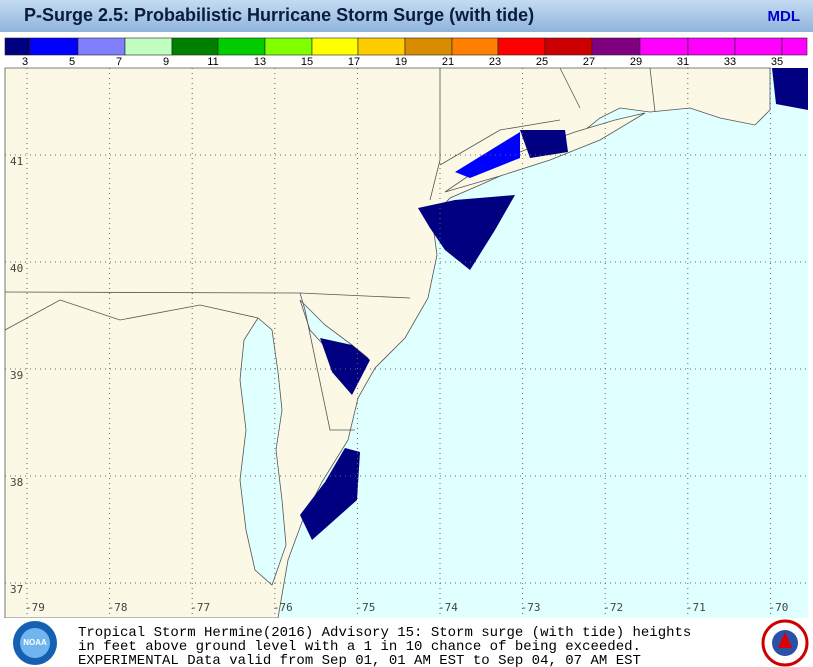  I want to click on lon-label: -73, so click(531, 607).